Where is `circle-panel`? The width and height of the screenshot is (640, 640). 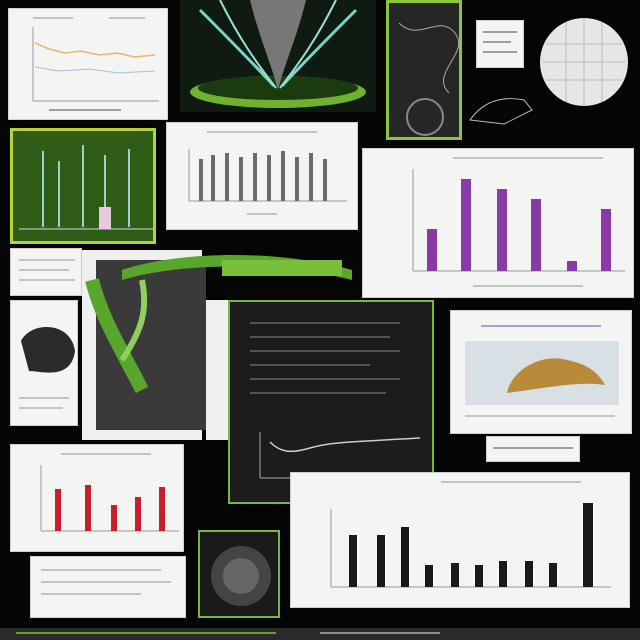
circle-panel is located at coordinates (584, 62).